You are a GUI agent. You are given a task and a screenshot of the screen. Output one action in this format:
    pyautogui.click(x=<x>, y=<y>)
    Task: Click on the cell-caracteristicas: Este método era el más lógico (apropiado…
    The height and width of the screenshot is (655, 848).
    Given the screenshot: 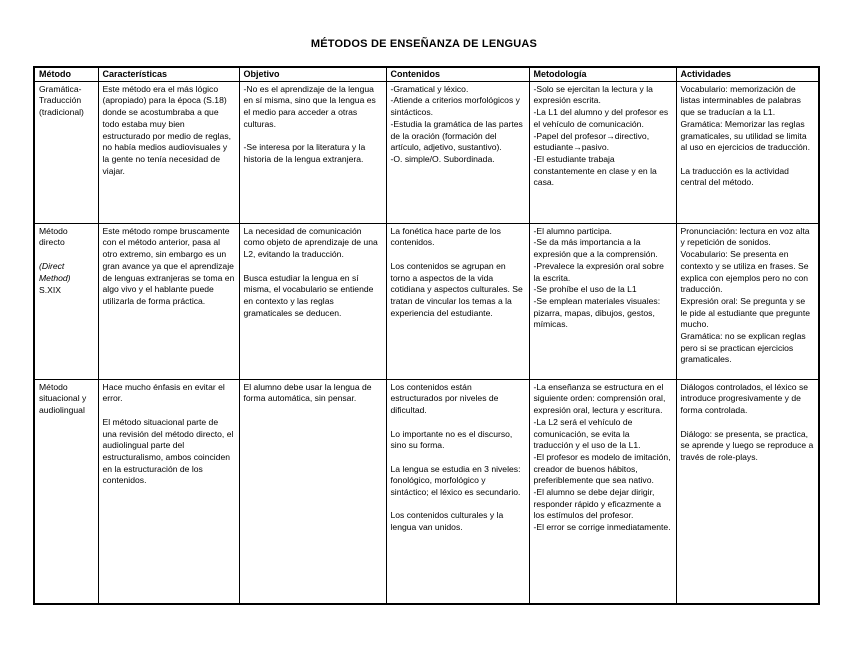 What is the action you would take?
    pyautogui.click(x=168, y=152)
    